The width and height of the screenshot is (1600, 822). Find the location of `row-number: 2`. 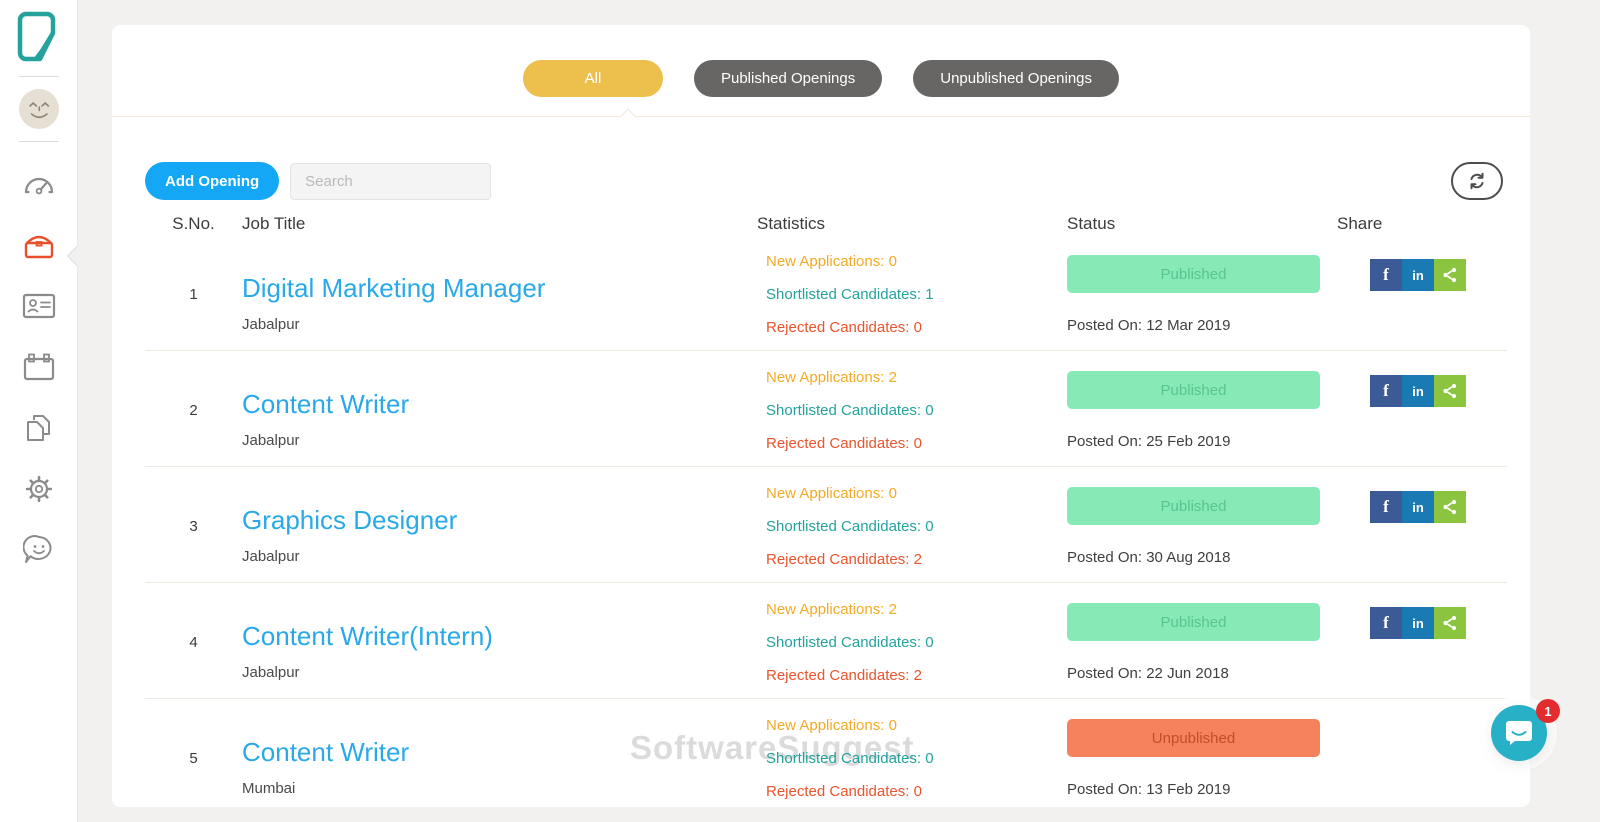

row-number: 2 is located at coordinates (193, 410).